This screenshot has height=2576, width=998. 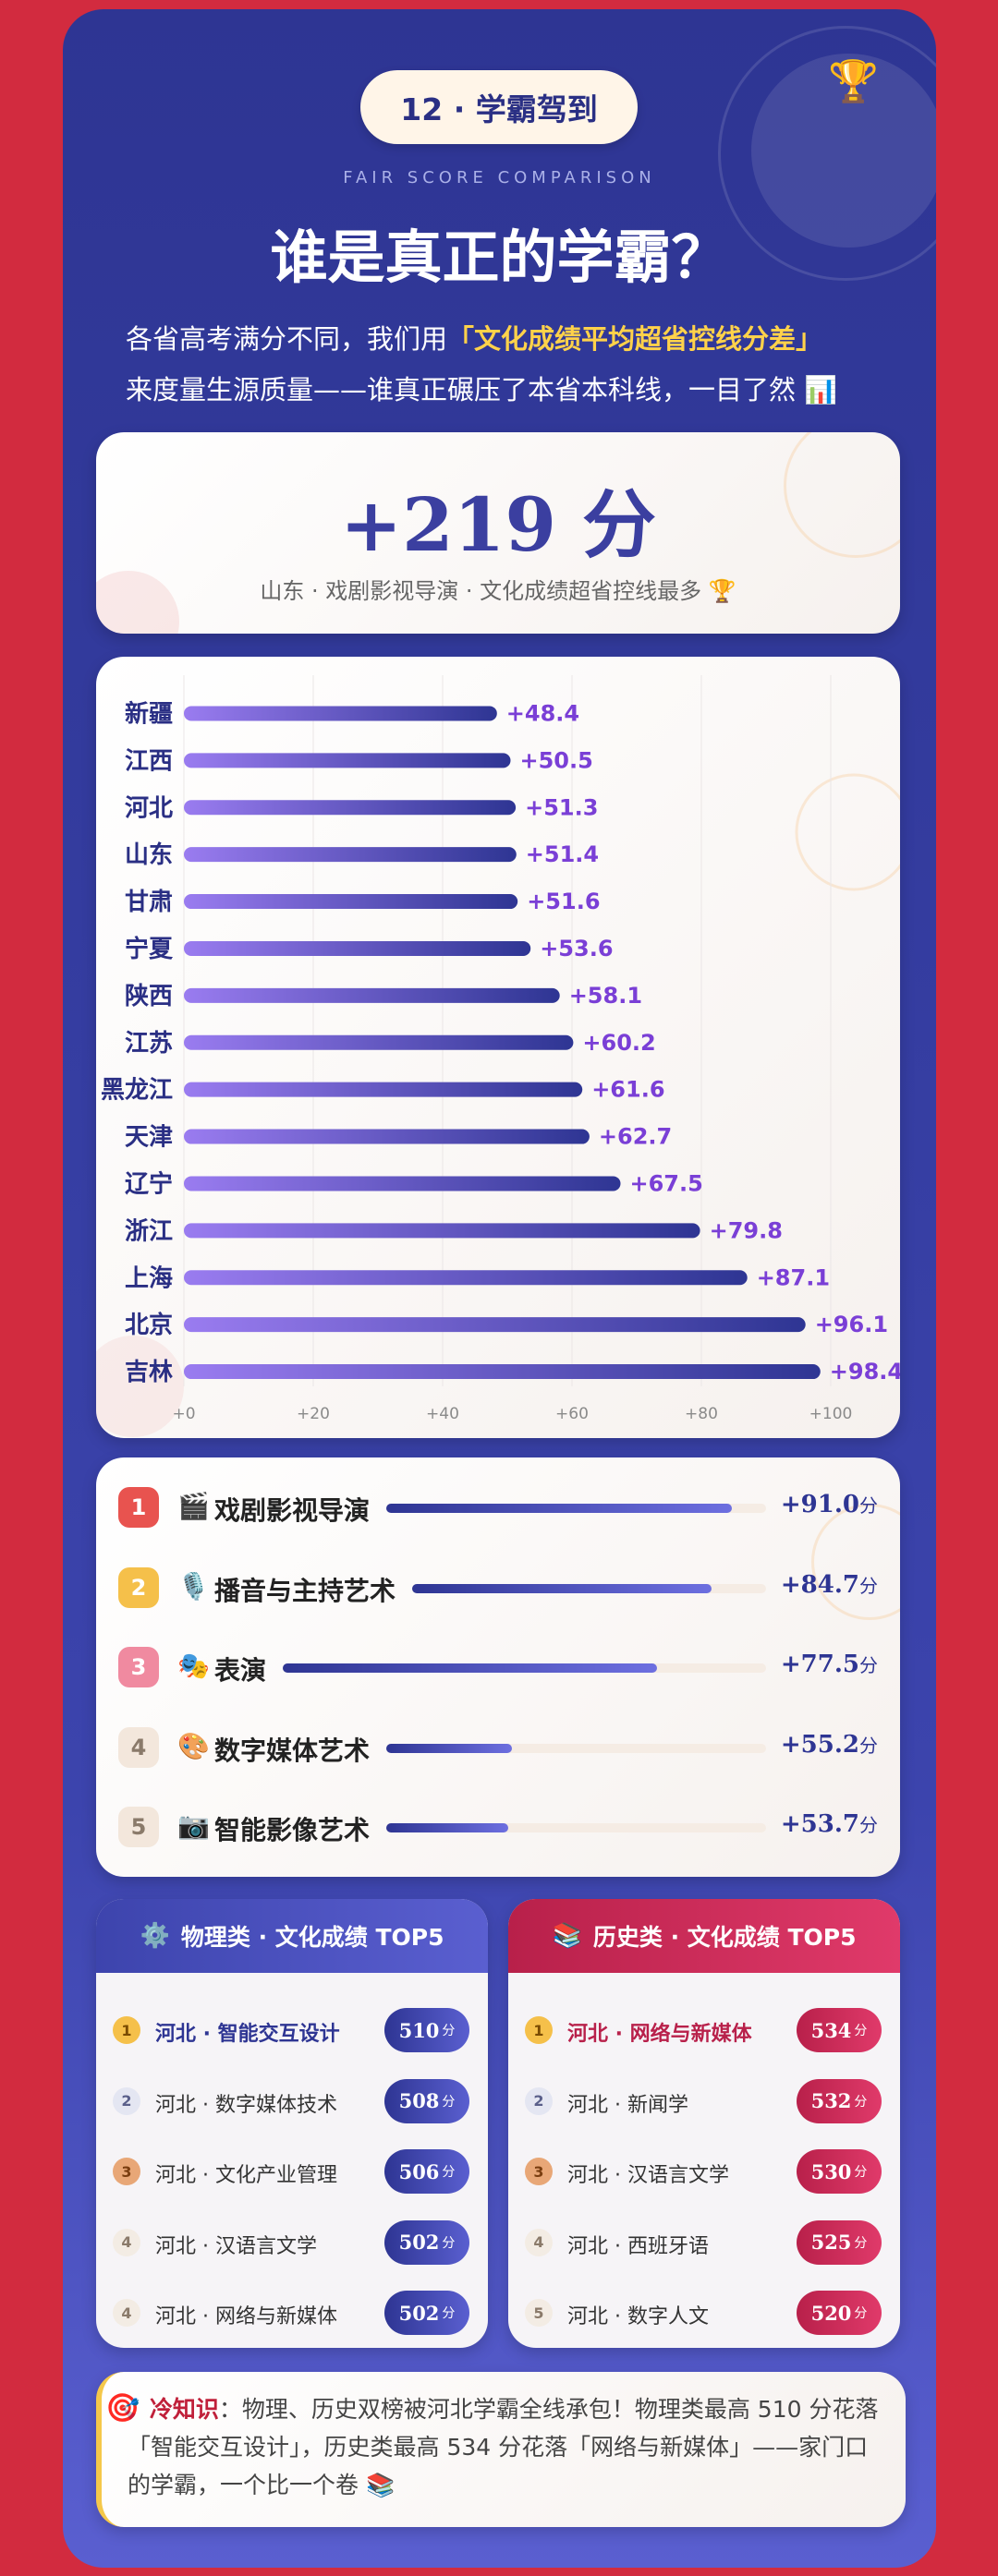 I want to click on page-title: 谁是真正的学霸？, so click(x=499, y=257).